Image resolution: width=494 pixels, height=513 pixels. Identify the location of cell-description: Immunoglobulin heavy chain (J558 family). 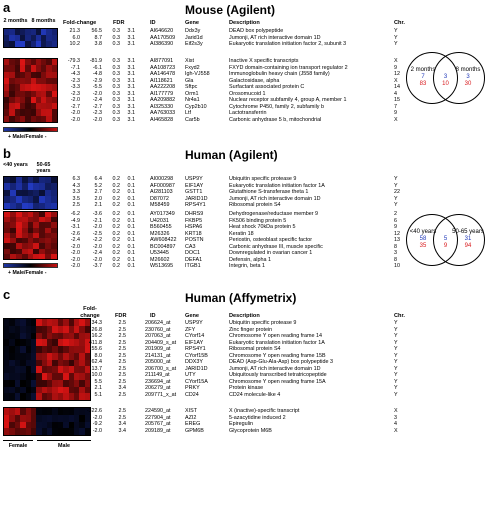
(279, 74).